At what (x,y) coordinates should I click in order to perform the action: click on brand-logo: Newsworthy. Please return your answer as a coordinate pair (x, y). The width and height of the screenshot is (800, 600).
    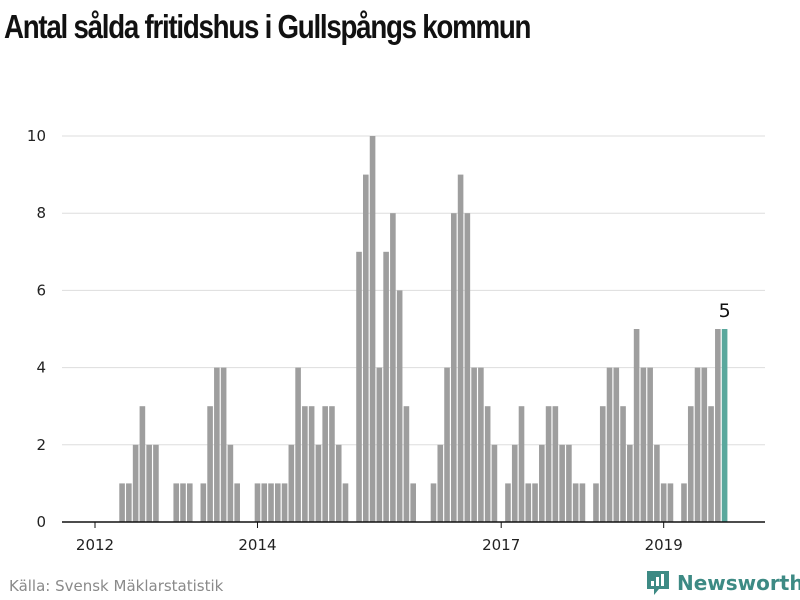
    Looking at the image, I should click on (722, 583).